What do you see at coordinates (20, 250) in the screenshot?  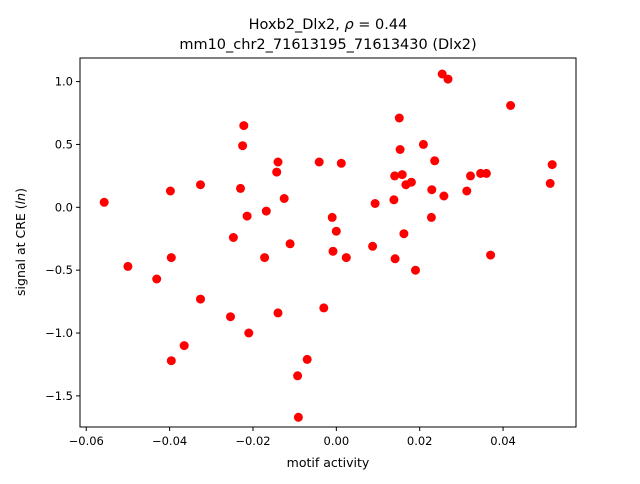 I see `y-axis-label-prefix: signal at CRE (` at bounding box center [20, 250].